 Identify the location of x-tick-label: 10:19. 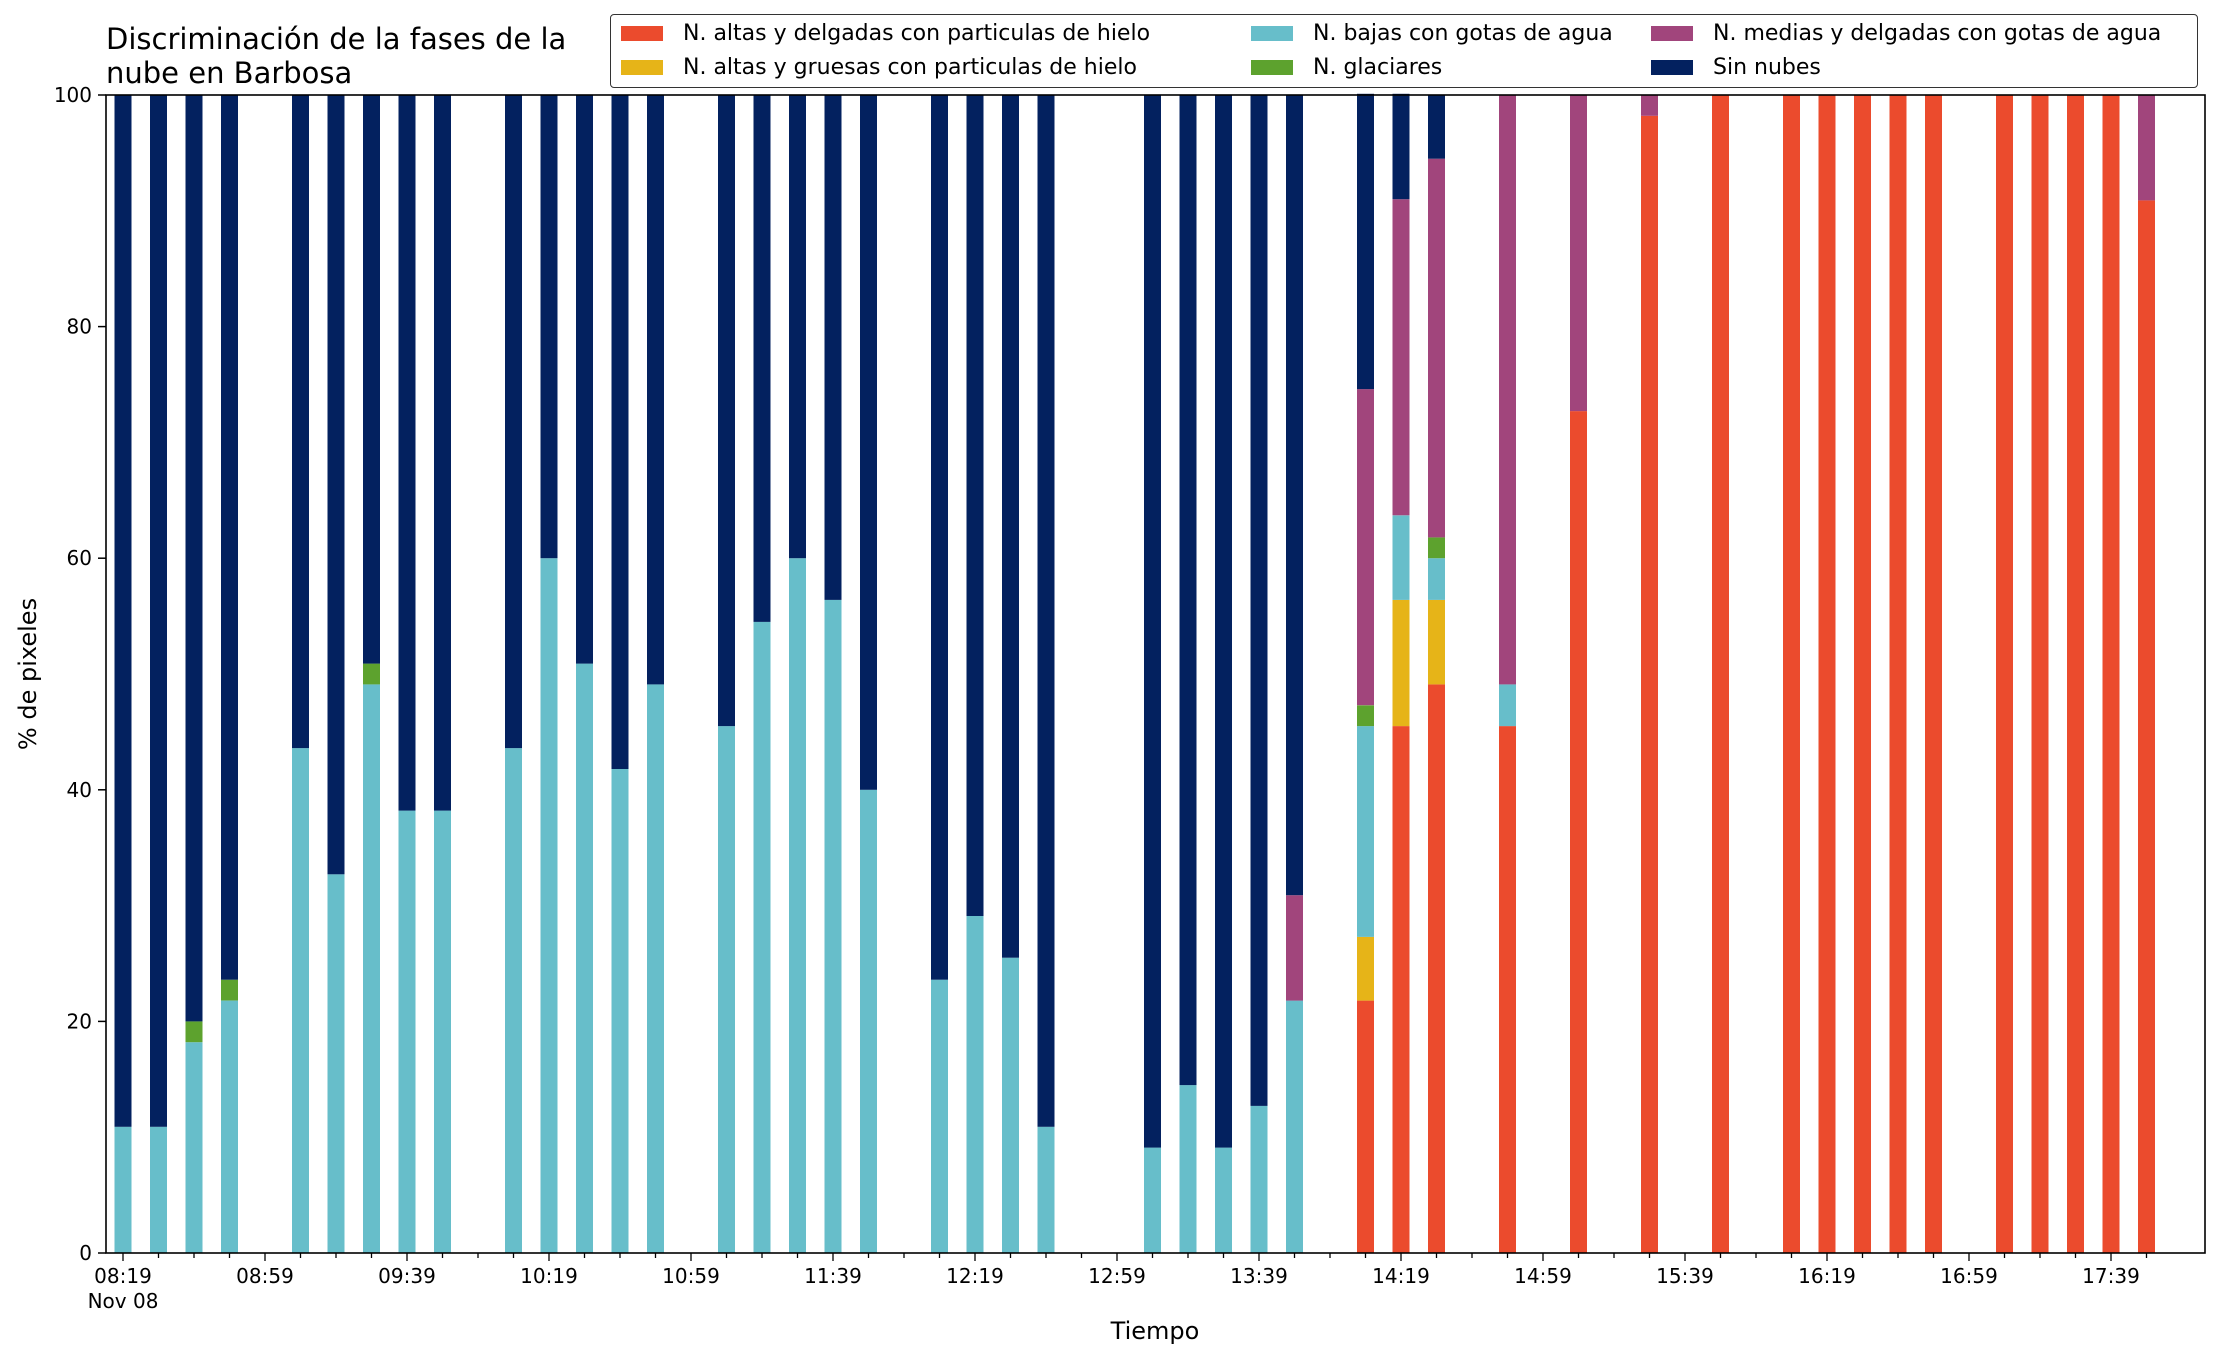
(549, 1276).